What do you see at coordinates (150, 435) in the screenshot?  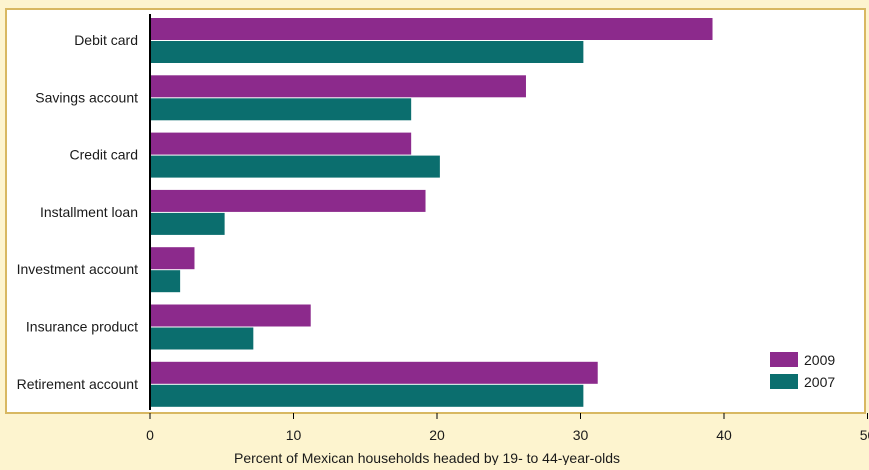 I see `x-tick-label-0: 0` at bounding box center [150, 435].